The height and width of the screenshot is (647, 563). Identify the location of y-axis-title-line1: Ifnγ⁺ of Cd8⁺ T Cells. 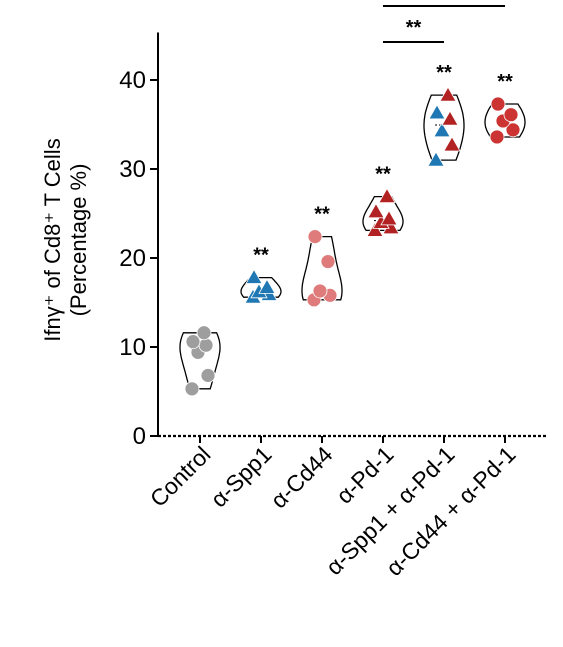
(52, 239).